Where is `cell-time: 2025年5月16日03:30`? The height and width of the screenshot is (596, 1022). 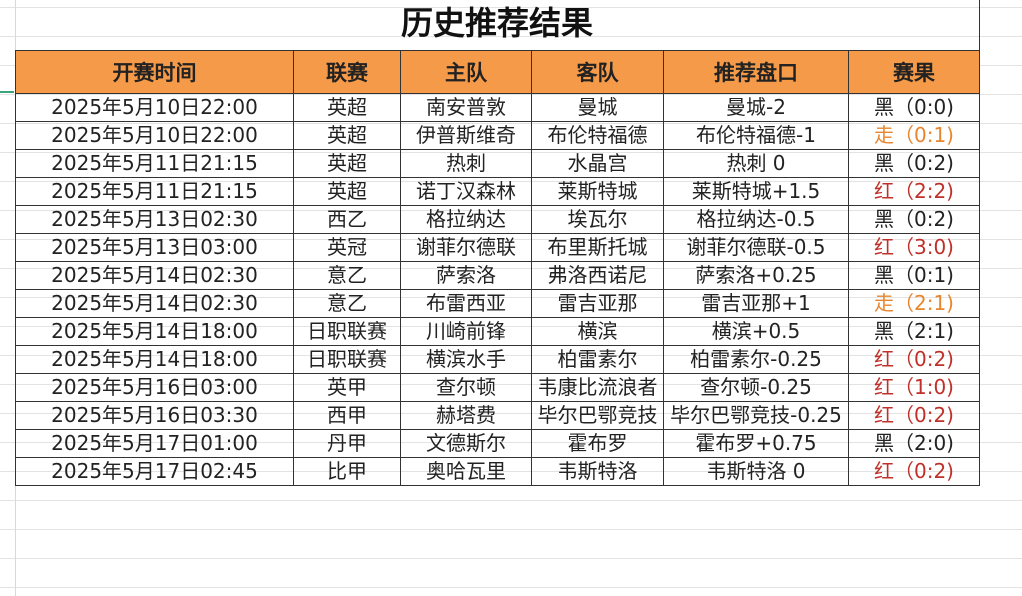 cell-time: 2025年5月16日03:30 is located at coordinates (154, 415).